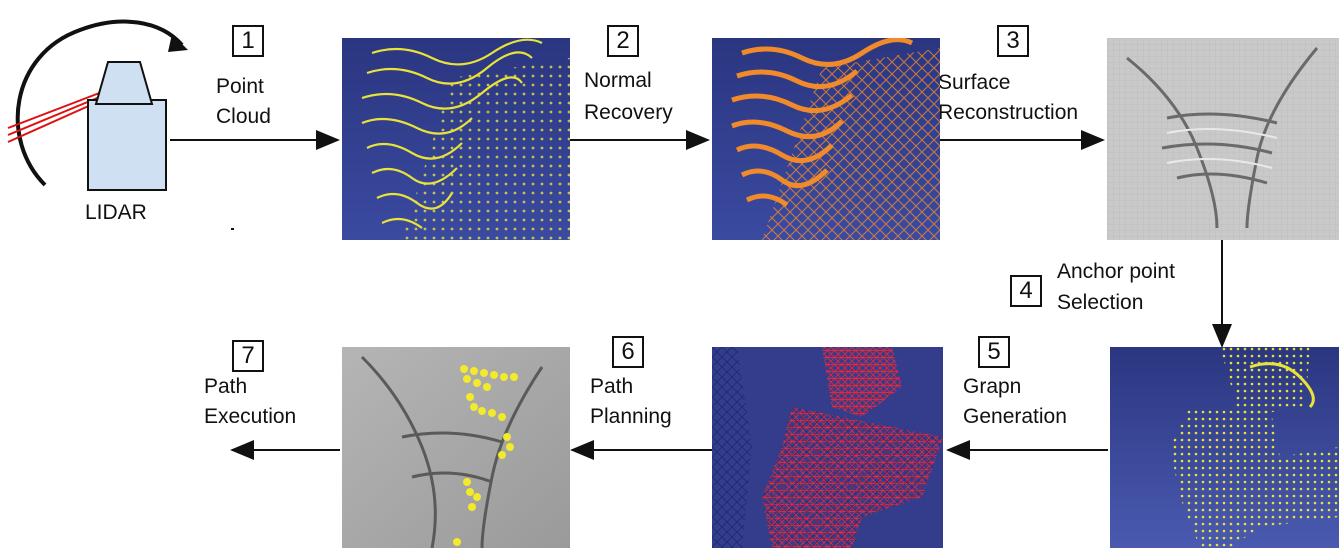 The height and width of the screenshot is (548, 1339). Describe the element at coordinates (1100, 302) in the screenshot. I see `step-4-label-line2: Selection` at that location.